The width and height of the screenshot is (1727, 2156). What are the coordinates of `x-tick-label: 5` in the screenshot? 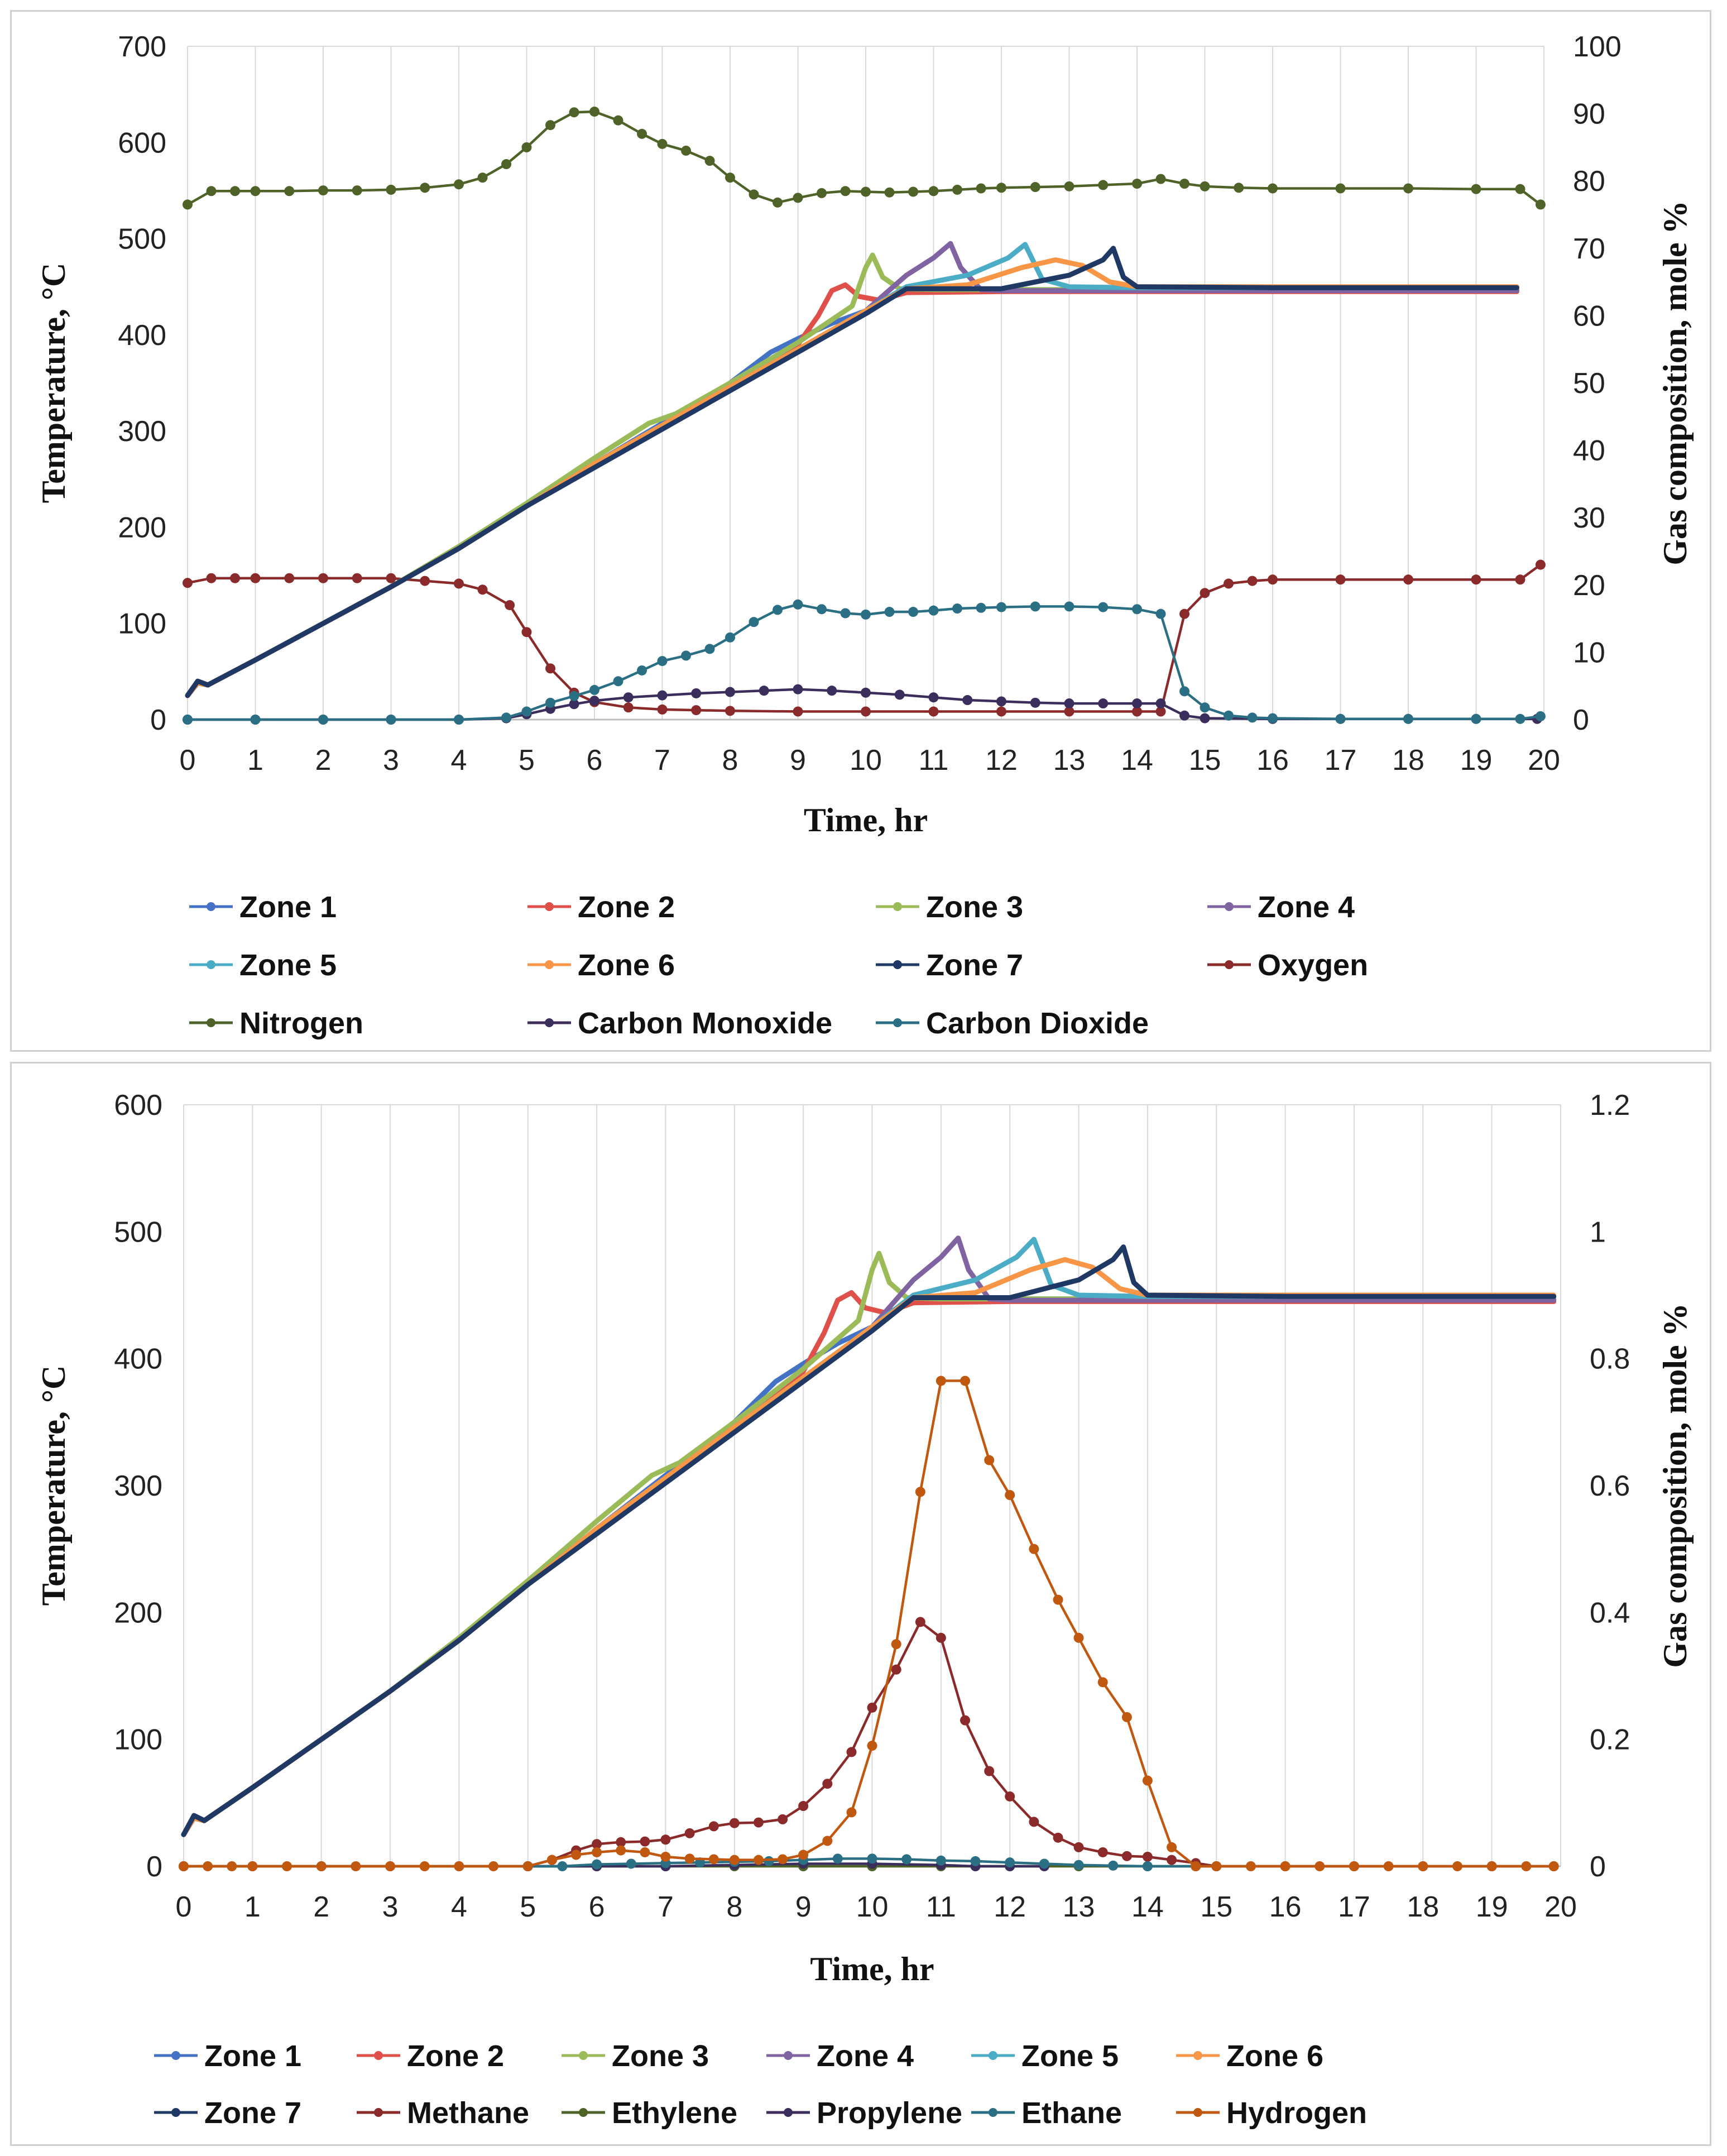 It's located at (527, 760).